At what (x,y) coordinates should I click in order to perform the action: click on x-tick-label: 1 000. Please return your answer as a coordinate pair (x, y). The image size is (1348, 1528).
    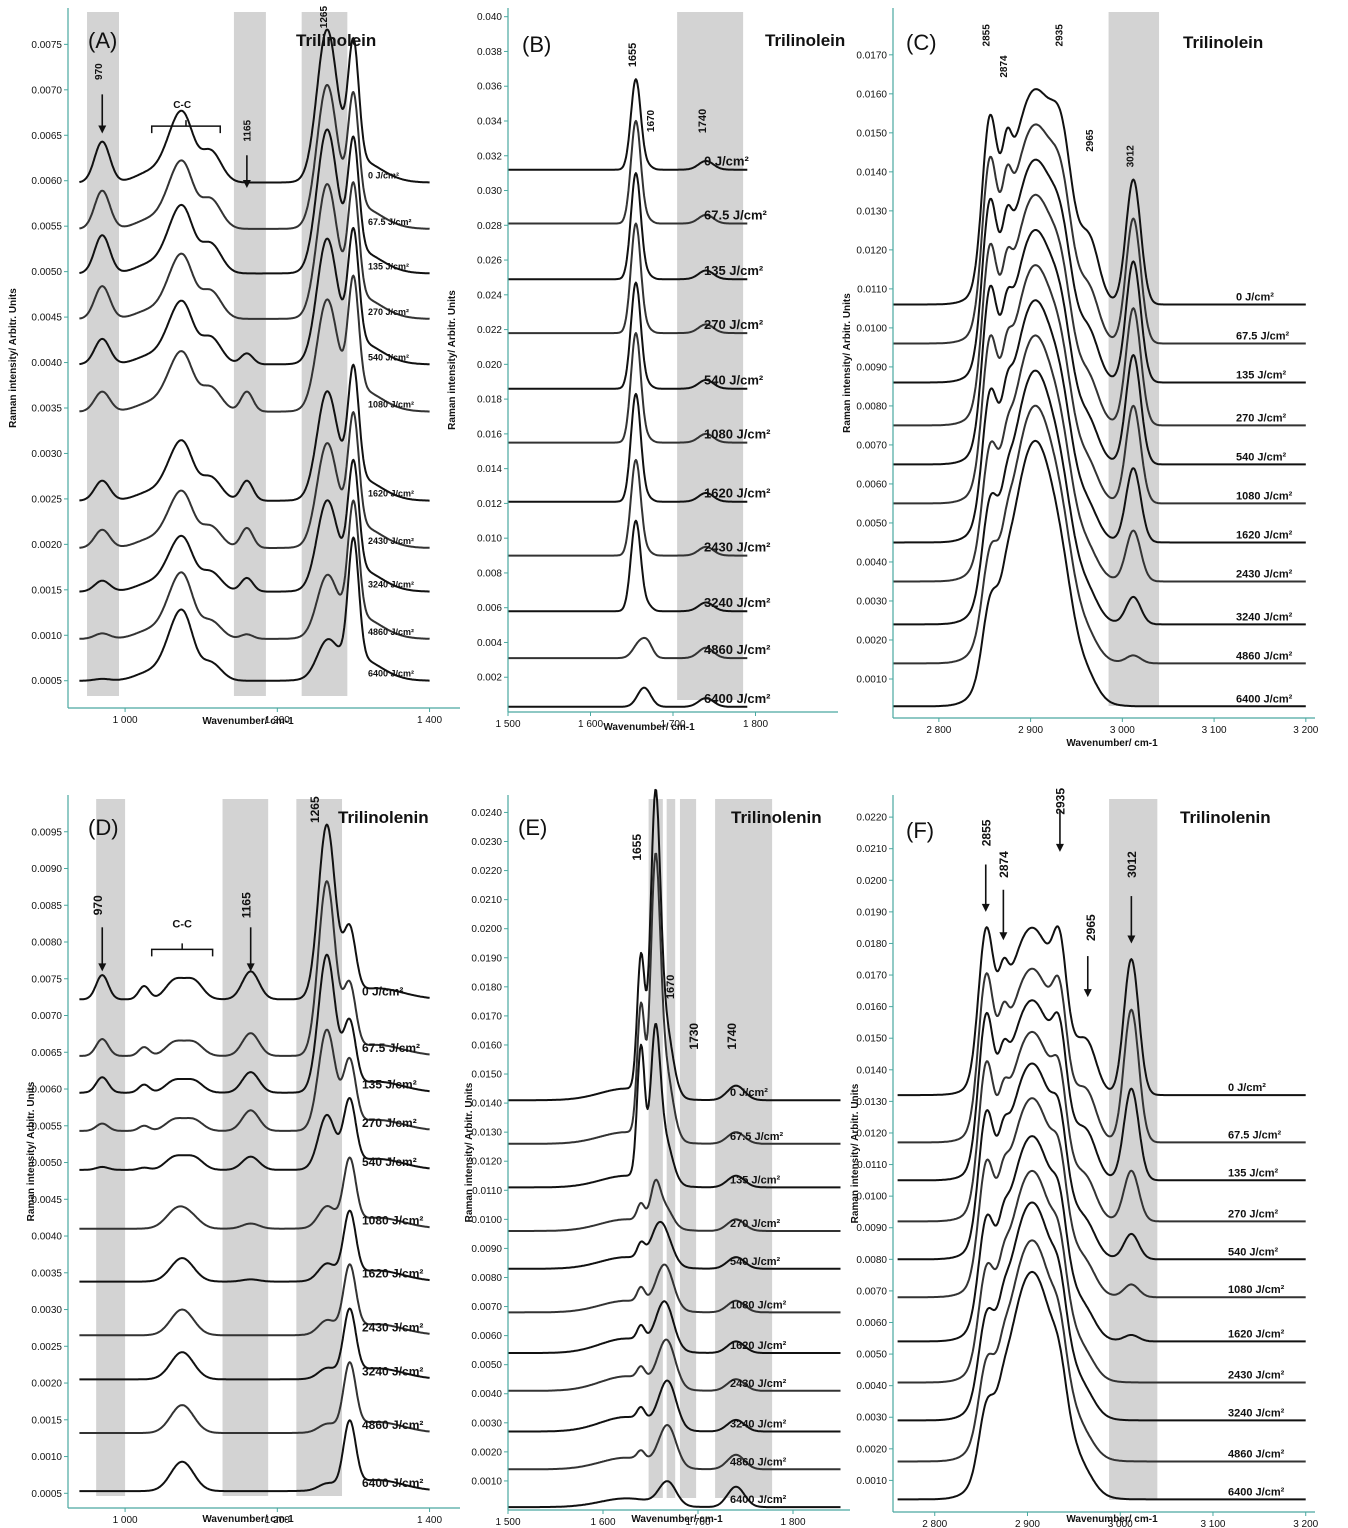
    Looking at the image, I should click on (125, 720).